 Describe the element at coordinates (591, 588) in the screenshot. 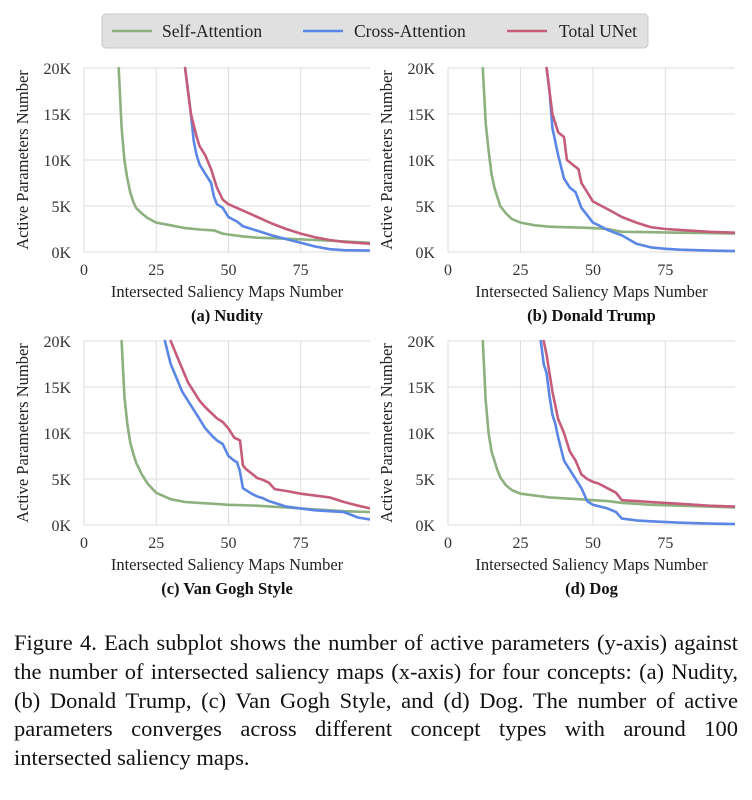

I see `subplot-title: (d) Dog` at that location.